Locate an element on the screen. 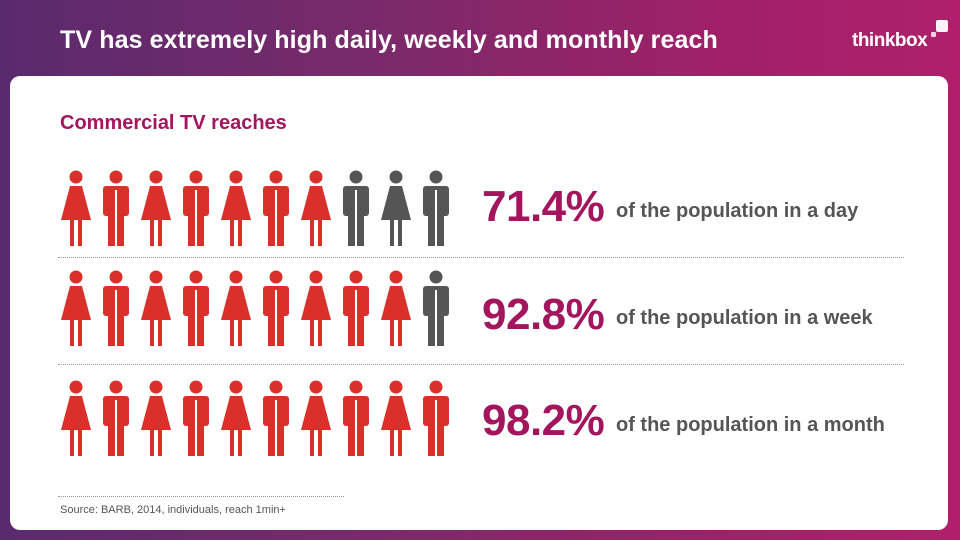 The height and width of the screenshot is (540, 960). figure-day-6-reached is located at coordinates (276, 208).